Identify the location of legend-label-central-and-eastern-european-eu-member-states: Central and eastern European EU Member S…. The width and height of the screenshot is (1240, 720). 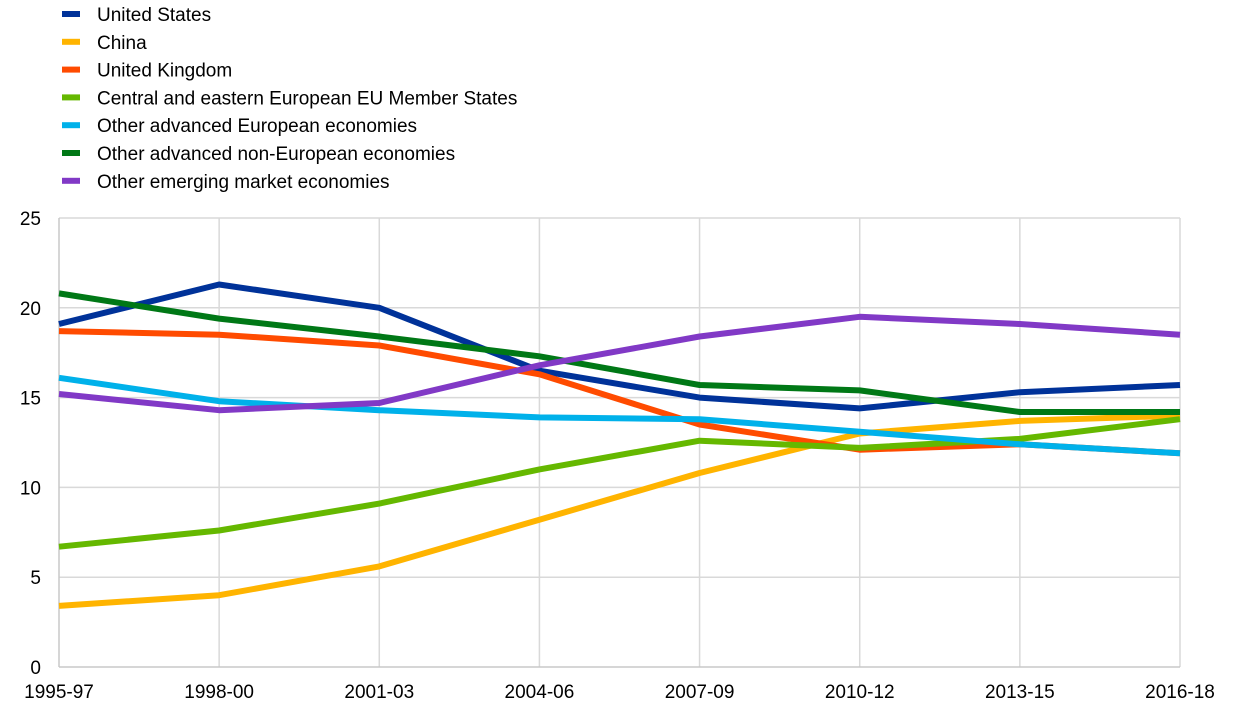
(307, 98).